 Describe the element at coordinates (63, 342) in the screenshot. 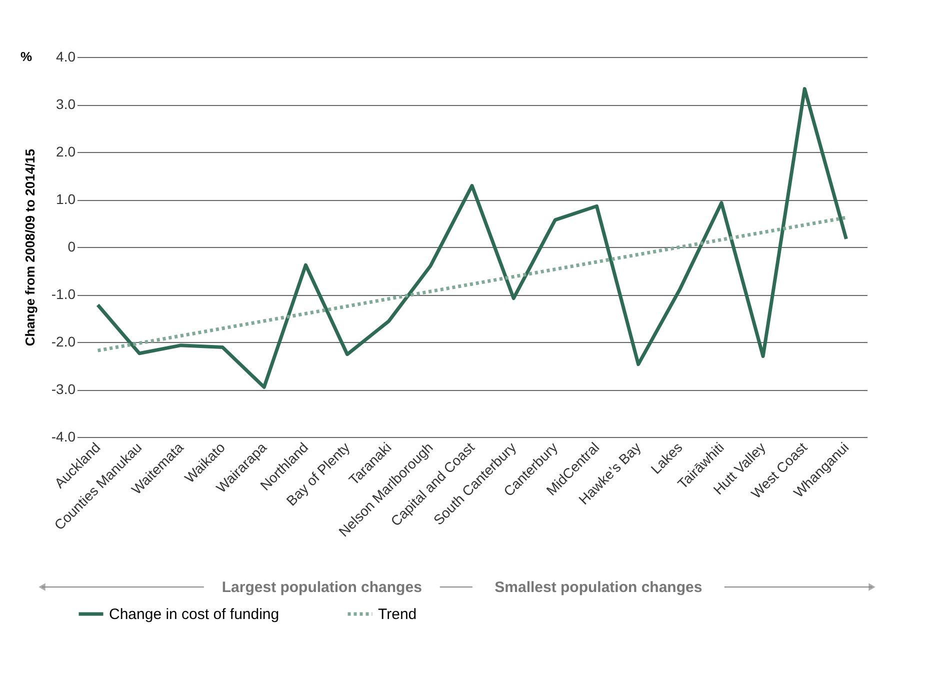

I see `y-tick-label: -2.0` at that location.